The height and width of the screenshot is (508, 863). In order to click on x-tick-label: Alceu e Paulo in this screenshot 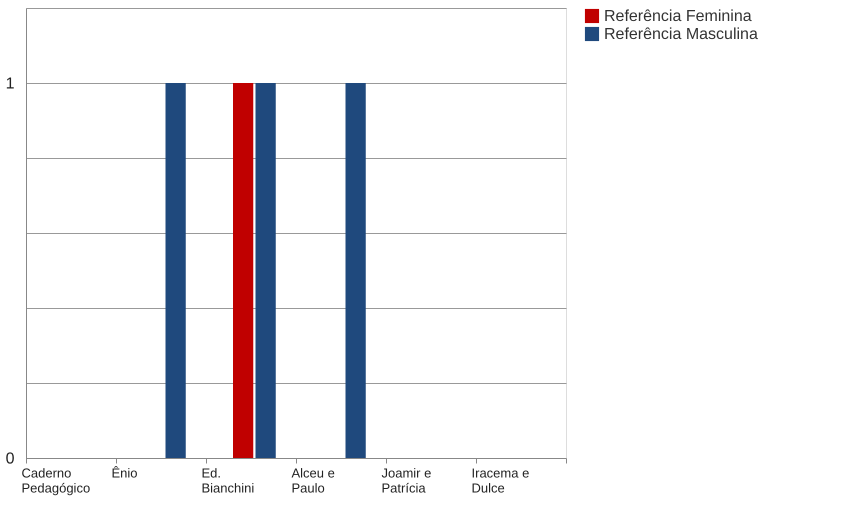, I will do `click(313, 481)`.